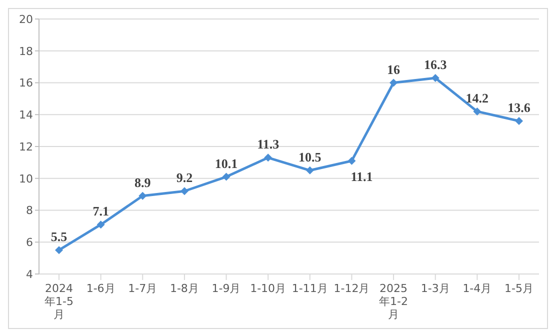 This screenshot has height=335, width=554. Describe the element at coordinates (29, 274) in the screenshot. I see `y-tick-label: 4` at that location.